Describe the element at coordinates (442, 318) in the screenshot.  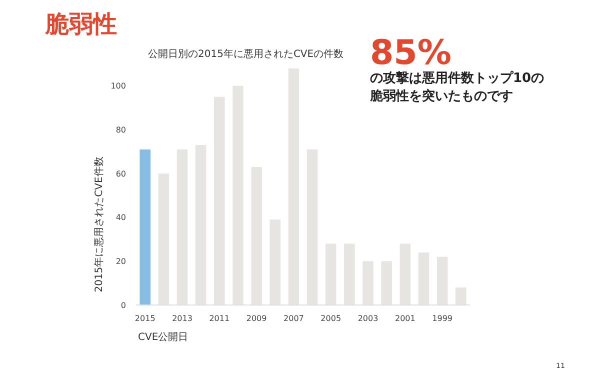
I see `x-tick-label: 1999` at that location.